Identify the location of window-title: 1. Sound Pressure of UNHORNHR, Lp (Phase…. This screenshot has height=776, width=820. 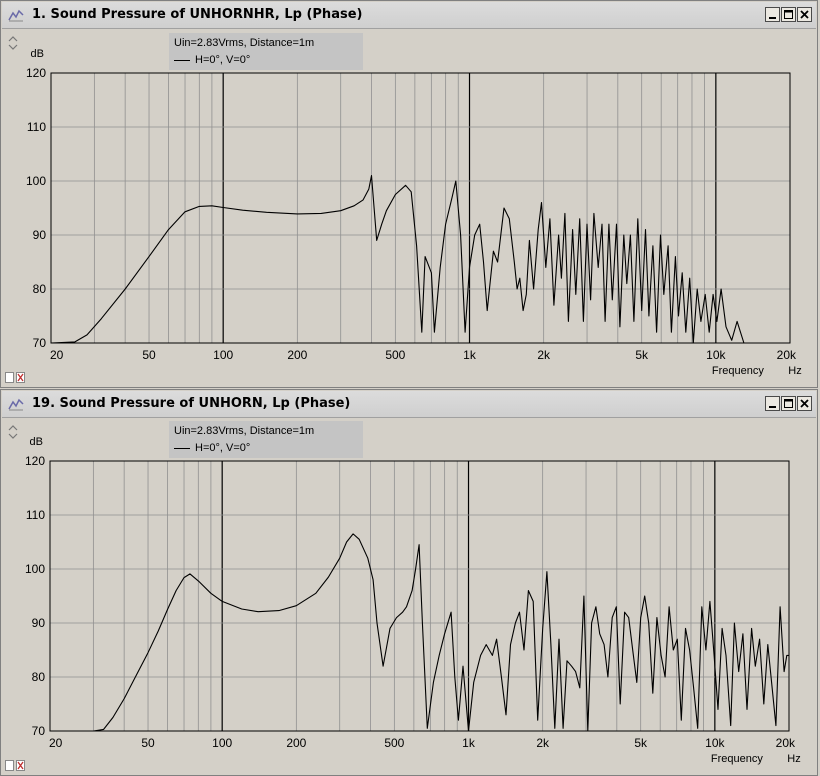
(197, 14).